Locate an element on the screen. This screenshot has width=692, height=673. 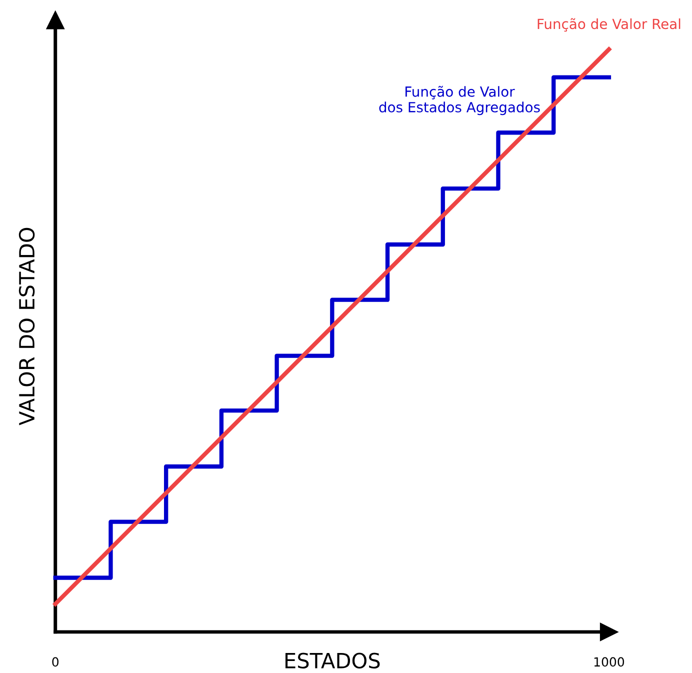
series-label: Função de Valor Real is located at coordinates (609, 25).